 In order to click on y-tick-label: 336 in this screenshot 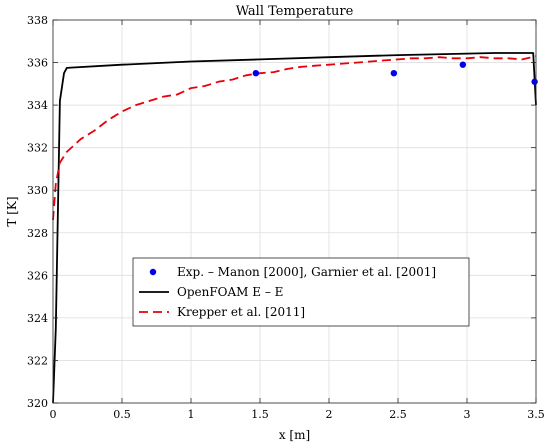, I will do `click(37, 63)`.